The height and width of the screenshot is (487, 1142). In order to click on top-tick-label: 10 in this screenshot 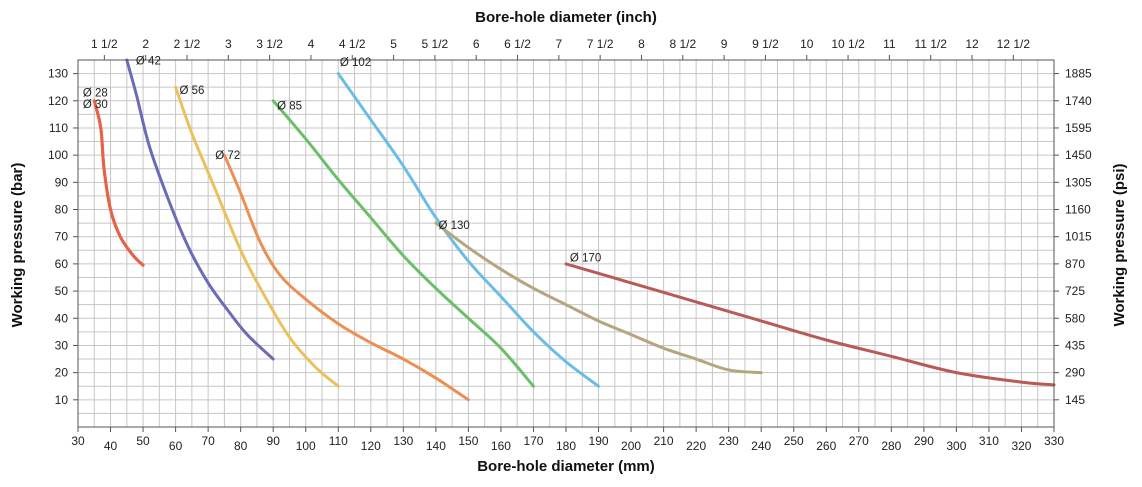, I will do `click(807, 44)`.